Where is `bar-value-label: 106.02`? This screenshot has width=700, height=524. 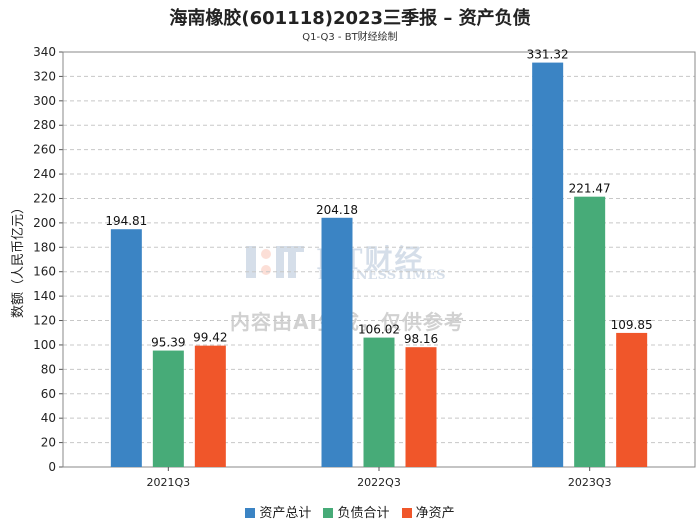 bar-value-label: 106.02 is located at coordinates (379, 330).